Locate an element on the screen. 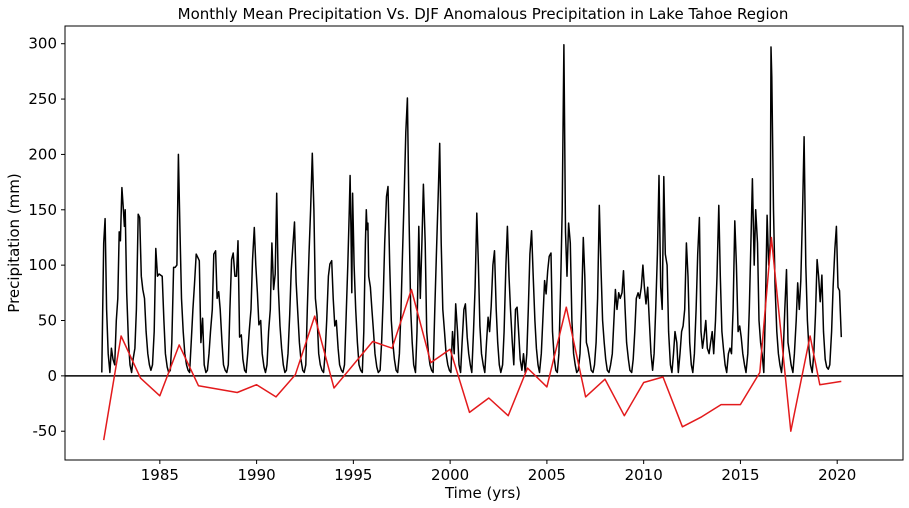 Image resolution: width=909 pixels, height=508 pixels. x-axis: 1985 1990 1995 2000 2005 2010 2015 2020 is located at coordinates (498, 472).